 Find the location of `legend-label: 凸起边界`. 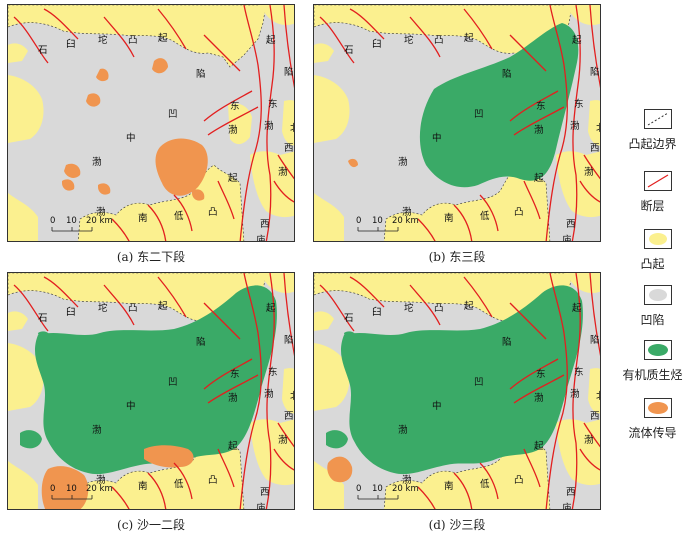

legend-label: 凸起边界 is located at coordinates (652, 144).